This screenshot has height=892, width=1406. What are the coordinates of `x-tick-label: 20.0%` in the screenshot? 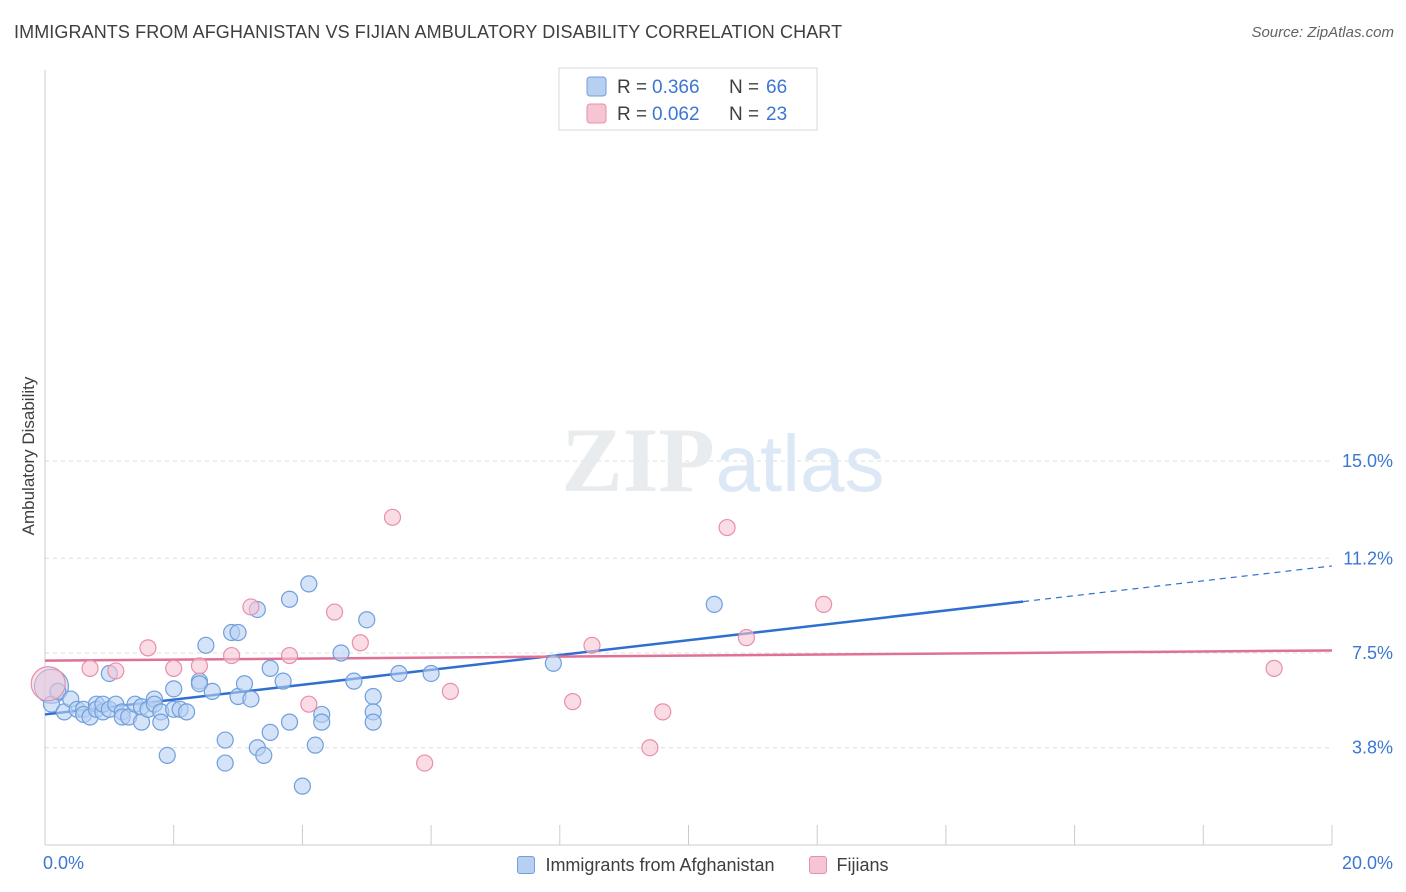 It's located at (1367, 863).